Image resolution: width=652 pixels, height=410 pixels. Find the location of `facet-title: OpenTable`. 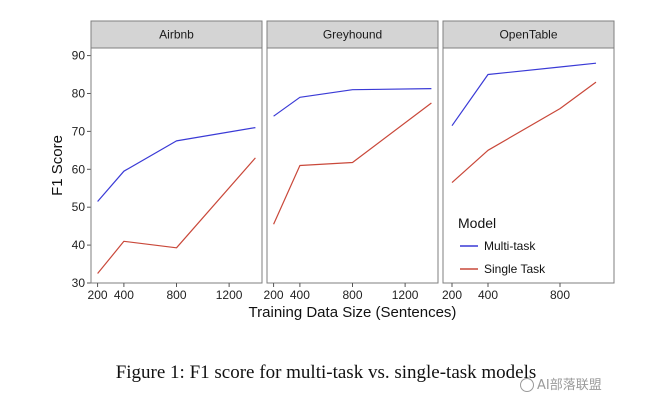

facet-title: OpenTable is located at coordinates (528, 35).